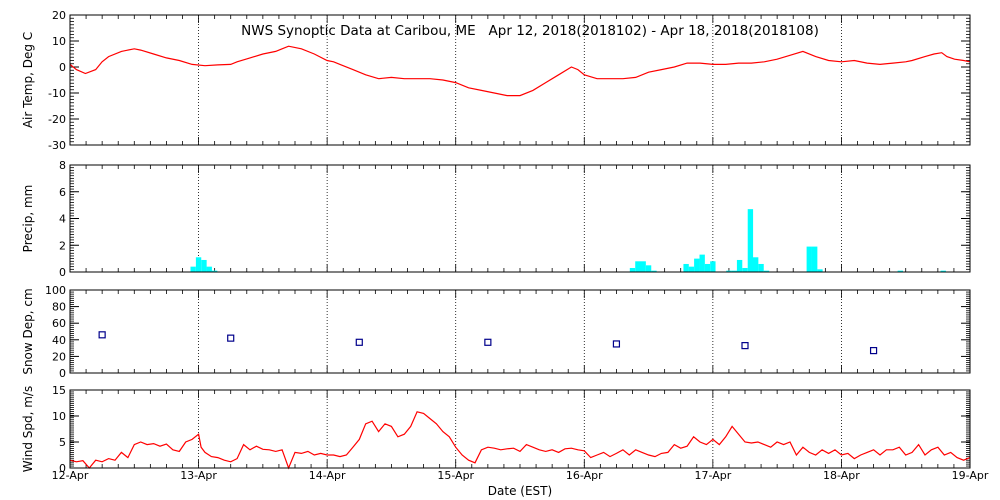 This screenshot has height=500, width=1000. Describe the element at coordinates (70, 475) in the screenshot. I see `x-tick-label: 12-Apr` at that location.